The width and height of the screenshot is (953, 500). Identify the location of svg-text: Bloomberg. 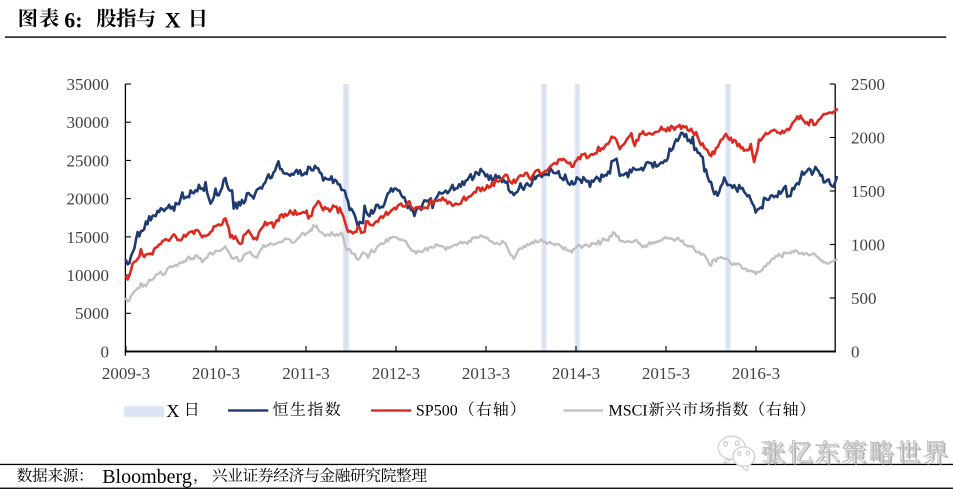
(147, 477).